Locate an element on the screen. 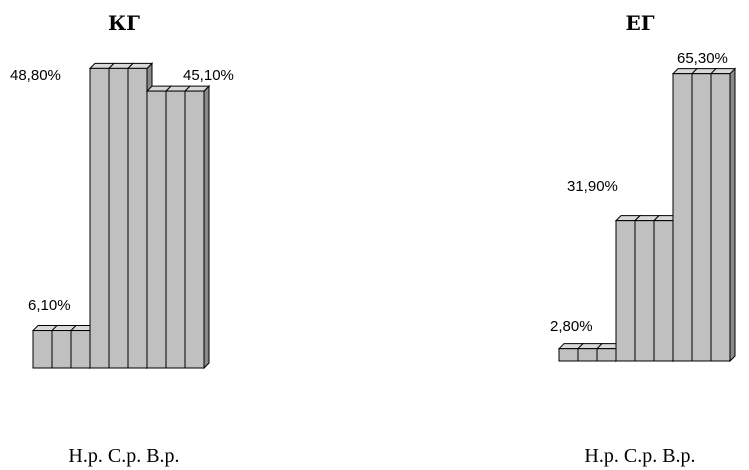  value-label: 65,30% is located at coordinates (702, 58).